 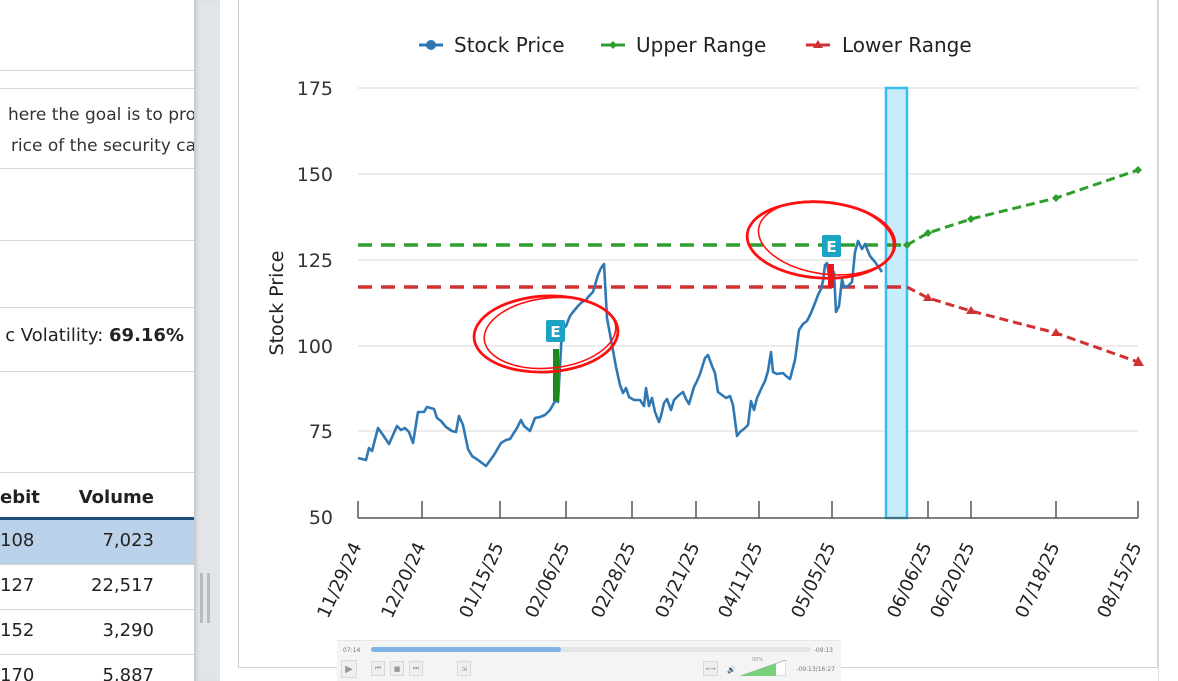 I want to click on svg-text: Stock Price, so click(x=509, y=45).